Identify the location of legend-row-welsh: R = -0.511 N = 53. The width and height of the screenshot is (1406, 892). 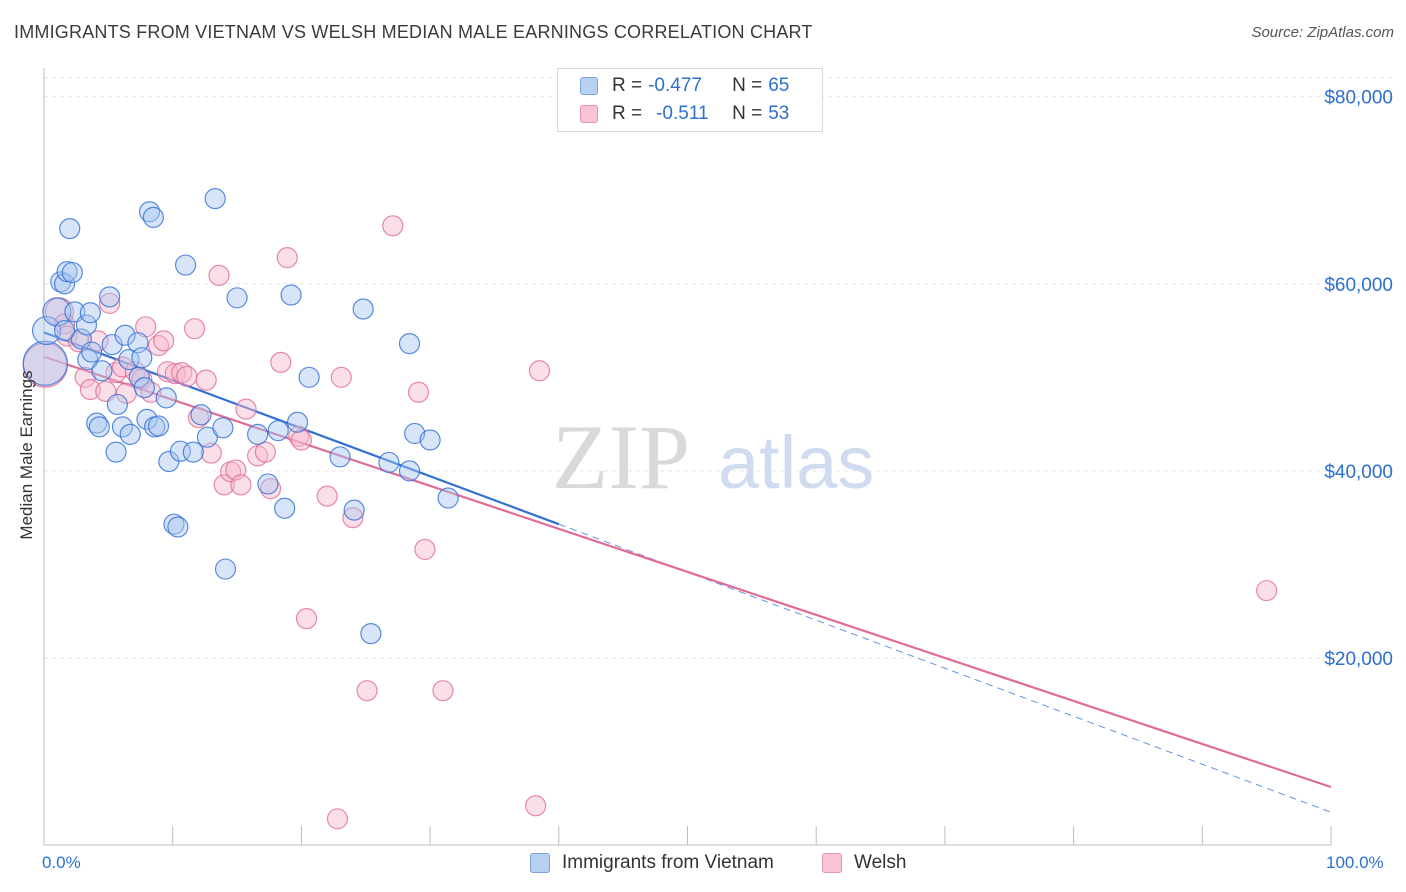
(684, 114).